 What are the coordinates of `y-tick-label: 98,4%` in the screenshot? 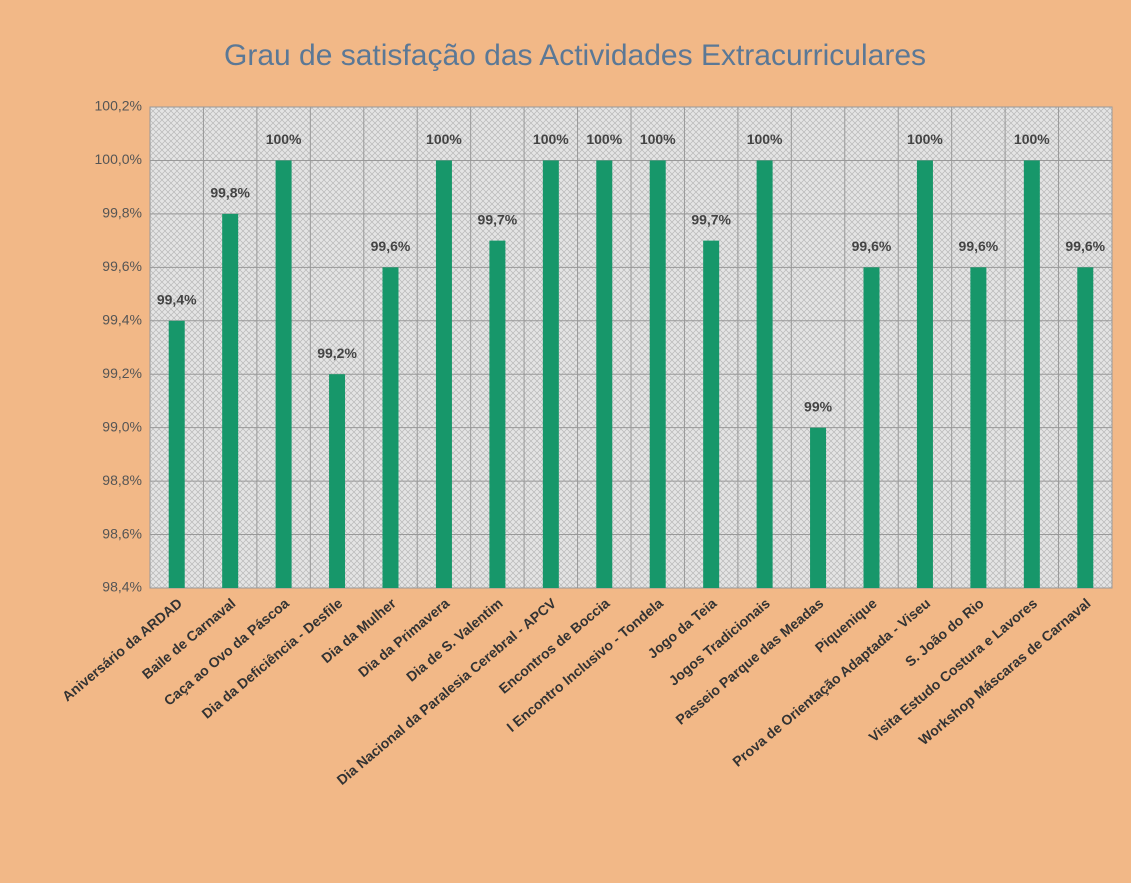 It's located at (122, 587).